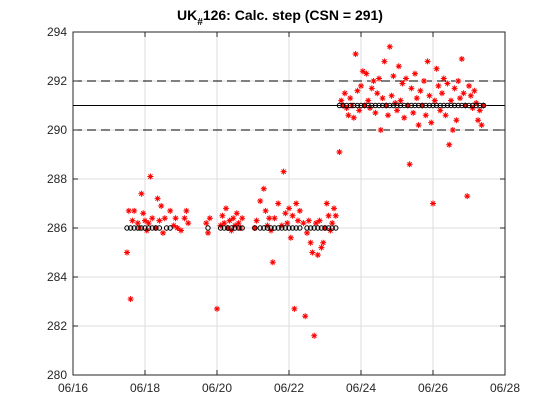  What do you see at coordinates (57, 179) in the screenshot?
I see `y-tick-label: 288` at bounding box center [57, 179].